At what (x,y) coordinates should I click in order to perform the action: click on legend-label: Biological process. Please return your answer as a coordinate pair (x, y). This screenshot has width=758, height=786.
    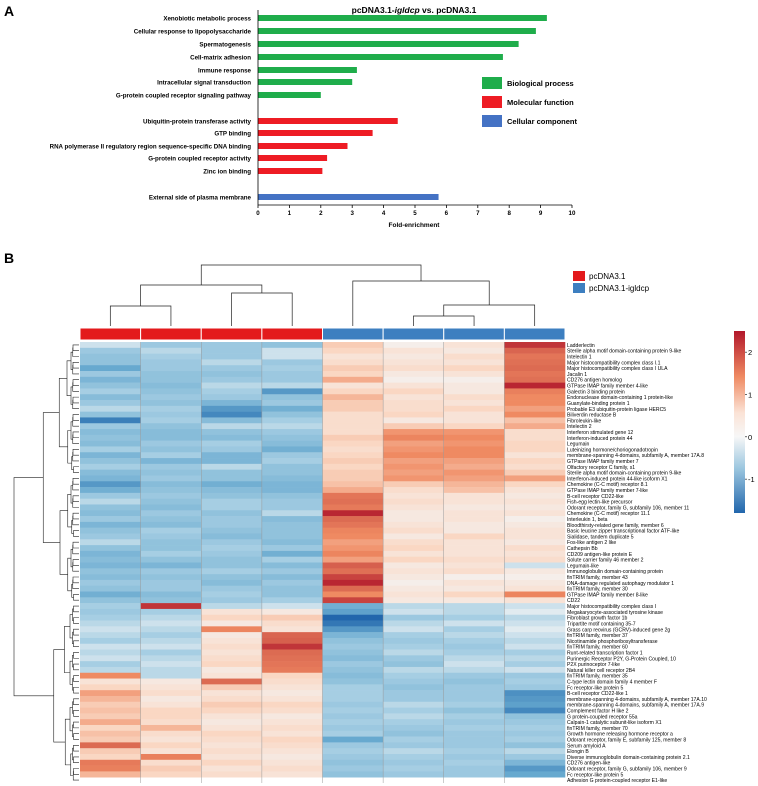
    Looking at the image, I should click on (540, 83).